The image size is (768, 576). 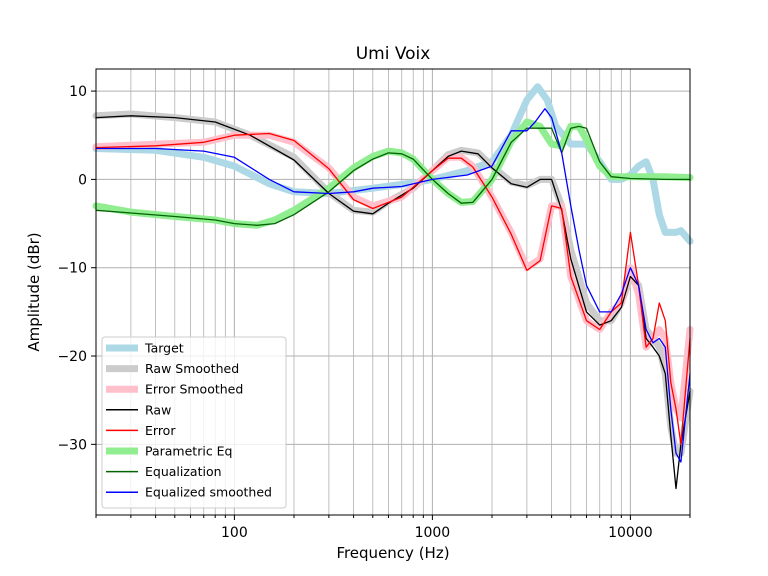 What do you see at coordinates (189, 451) in the screenshot?
I see `legend-label: Parametric Eq` at bounding box center [189, 451].